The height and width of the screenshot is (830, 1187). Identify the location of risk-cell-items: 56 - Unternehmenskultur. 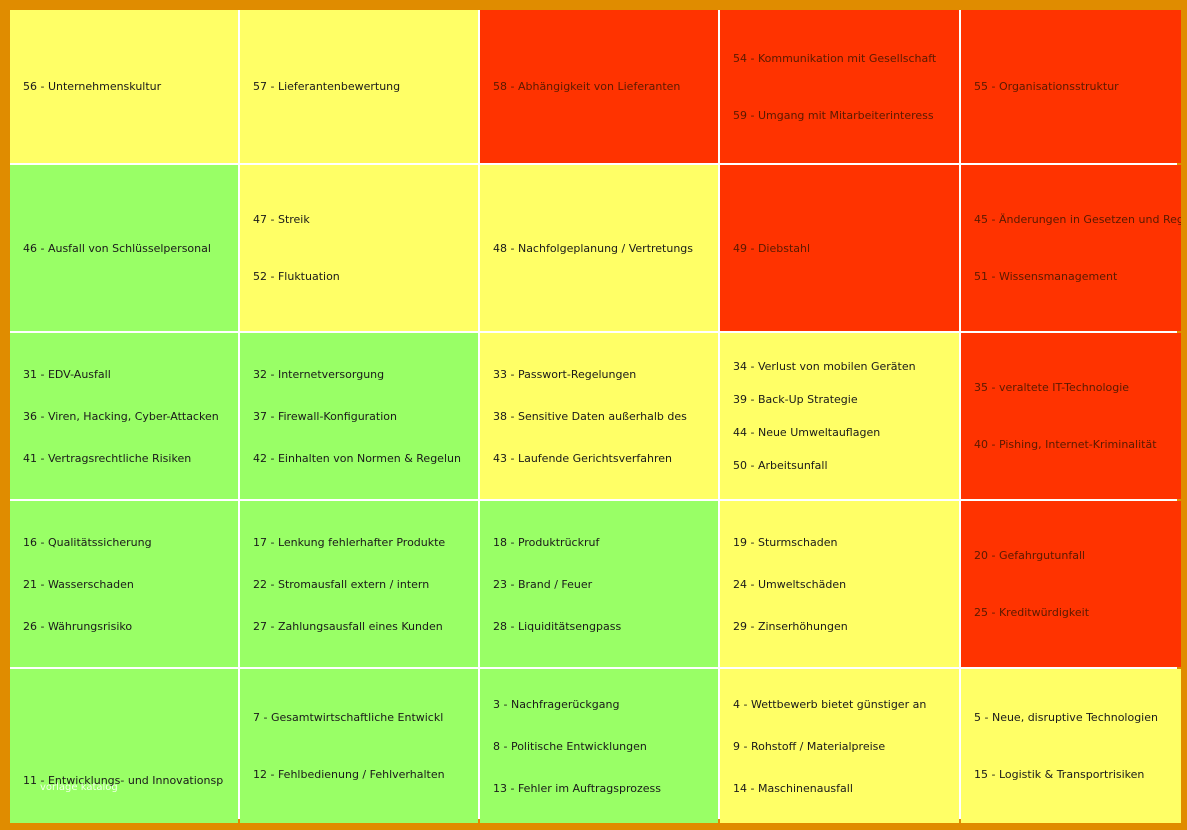
(128, 86).